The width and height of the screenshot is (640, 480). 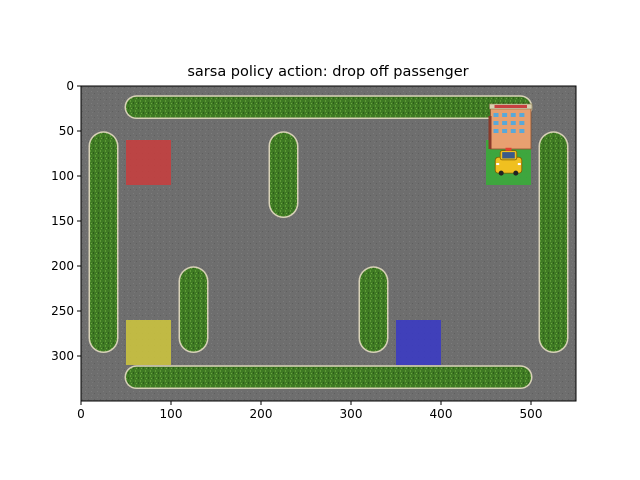 I want to click on x-tick-label-500: 500, so click(x=531, y=414).